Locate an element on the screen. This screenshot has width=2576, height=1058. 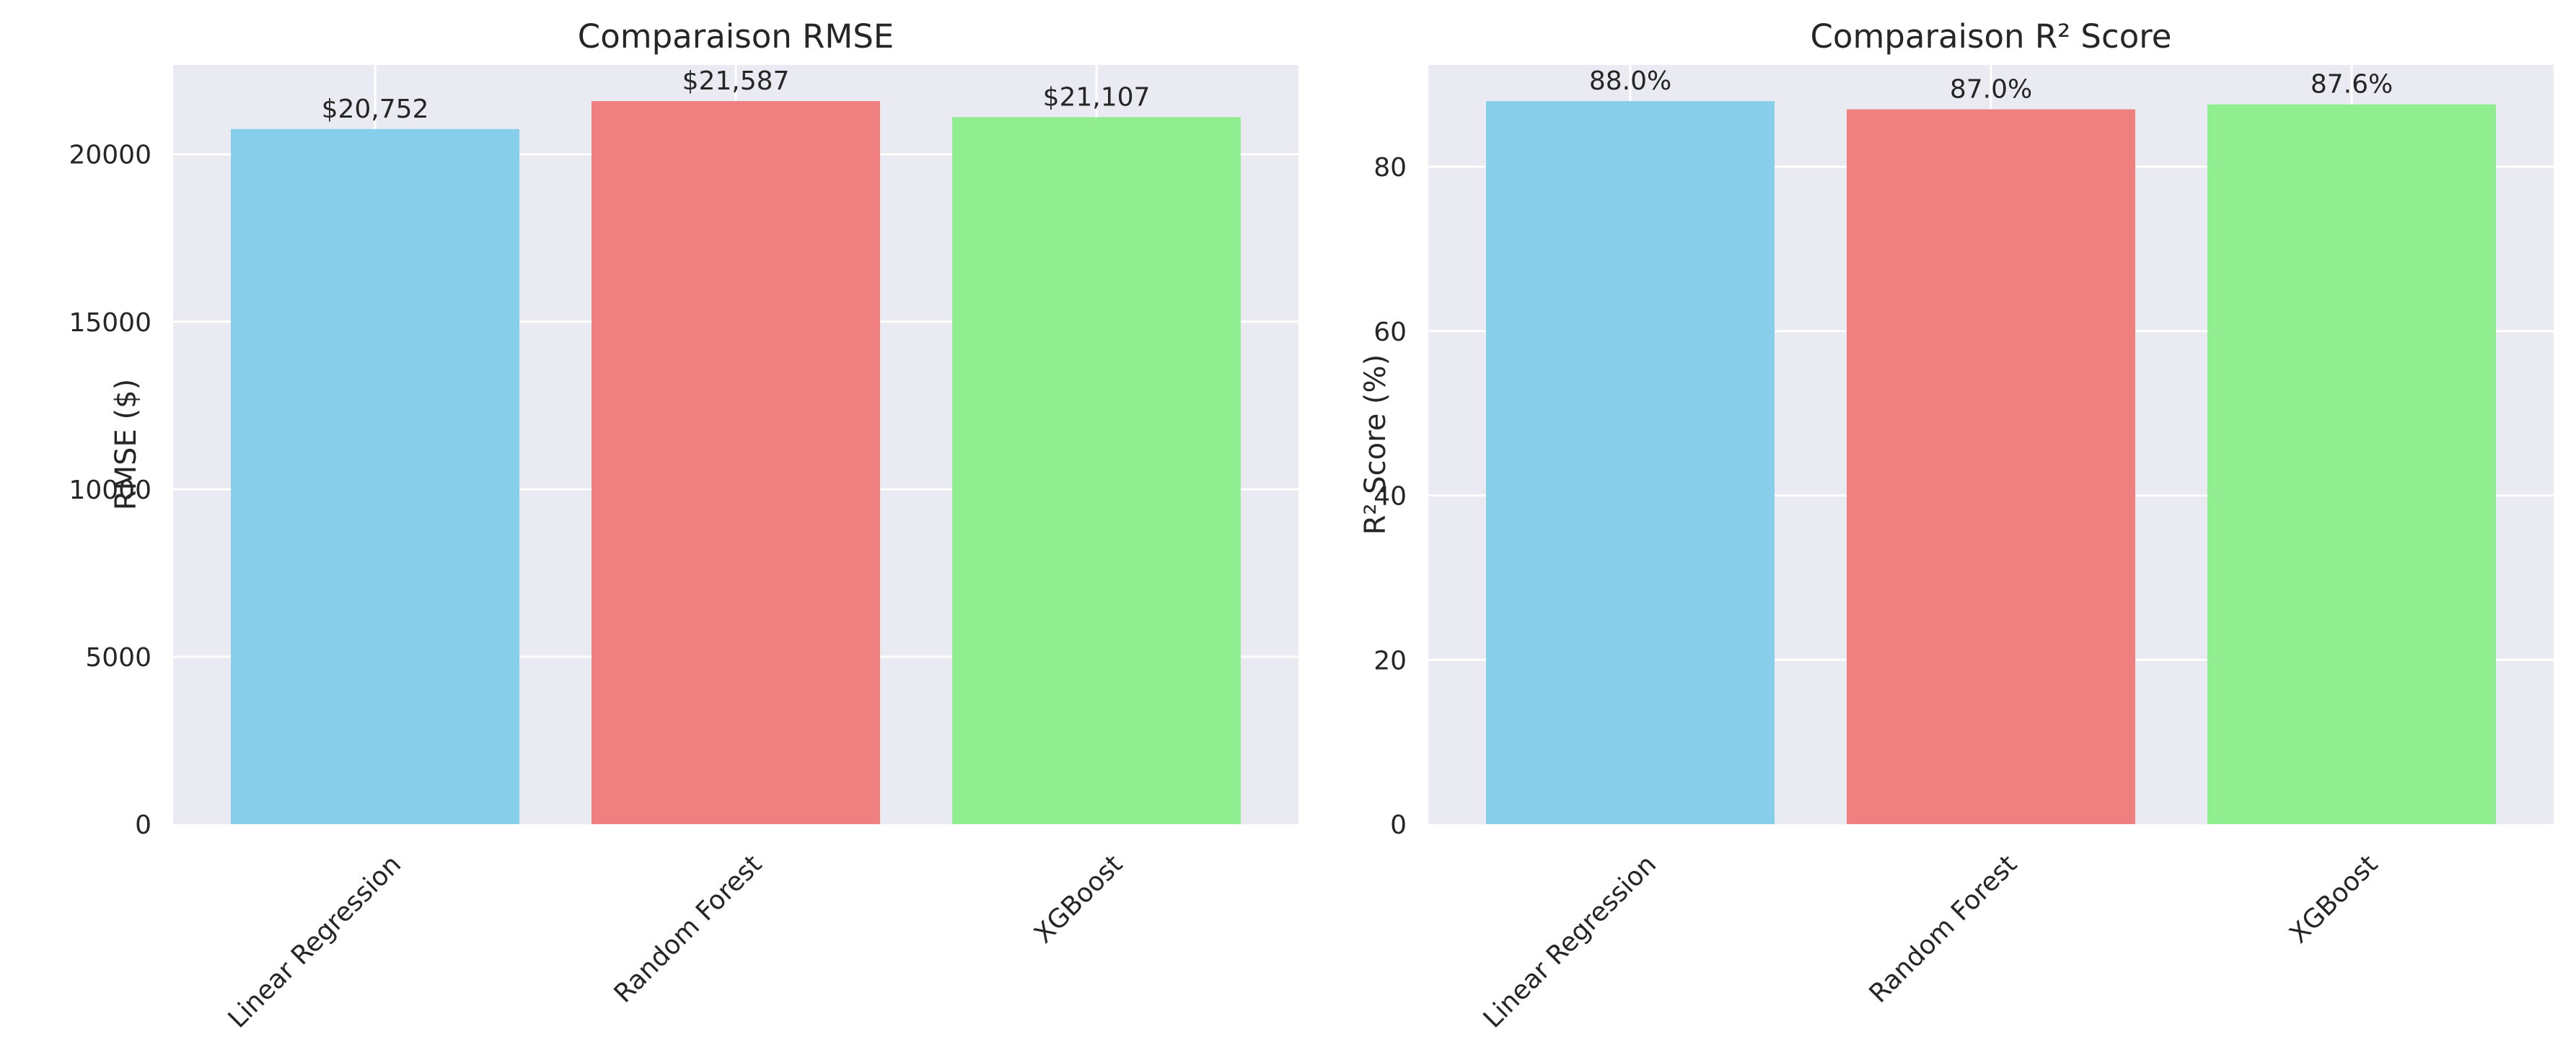
y-axis-label: R² Score (%) is located at coordinates (1375, 444).